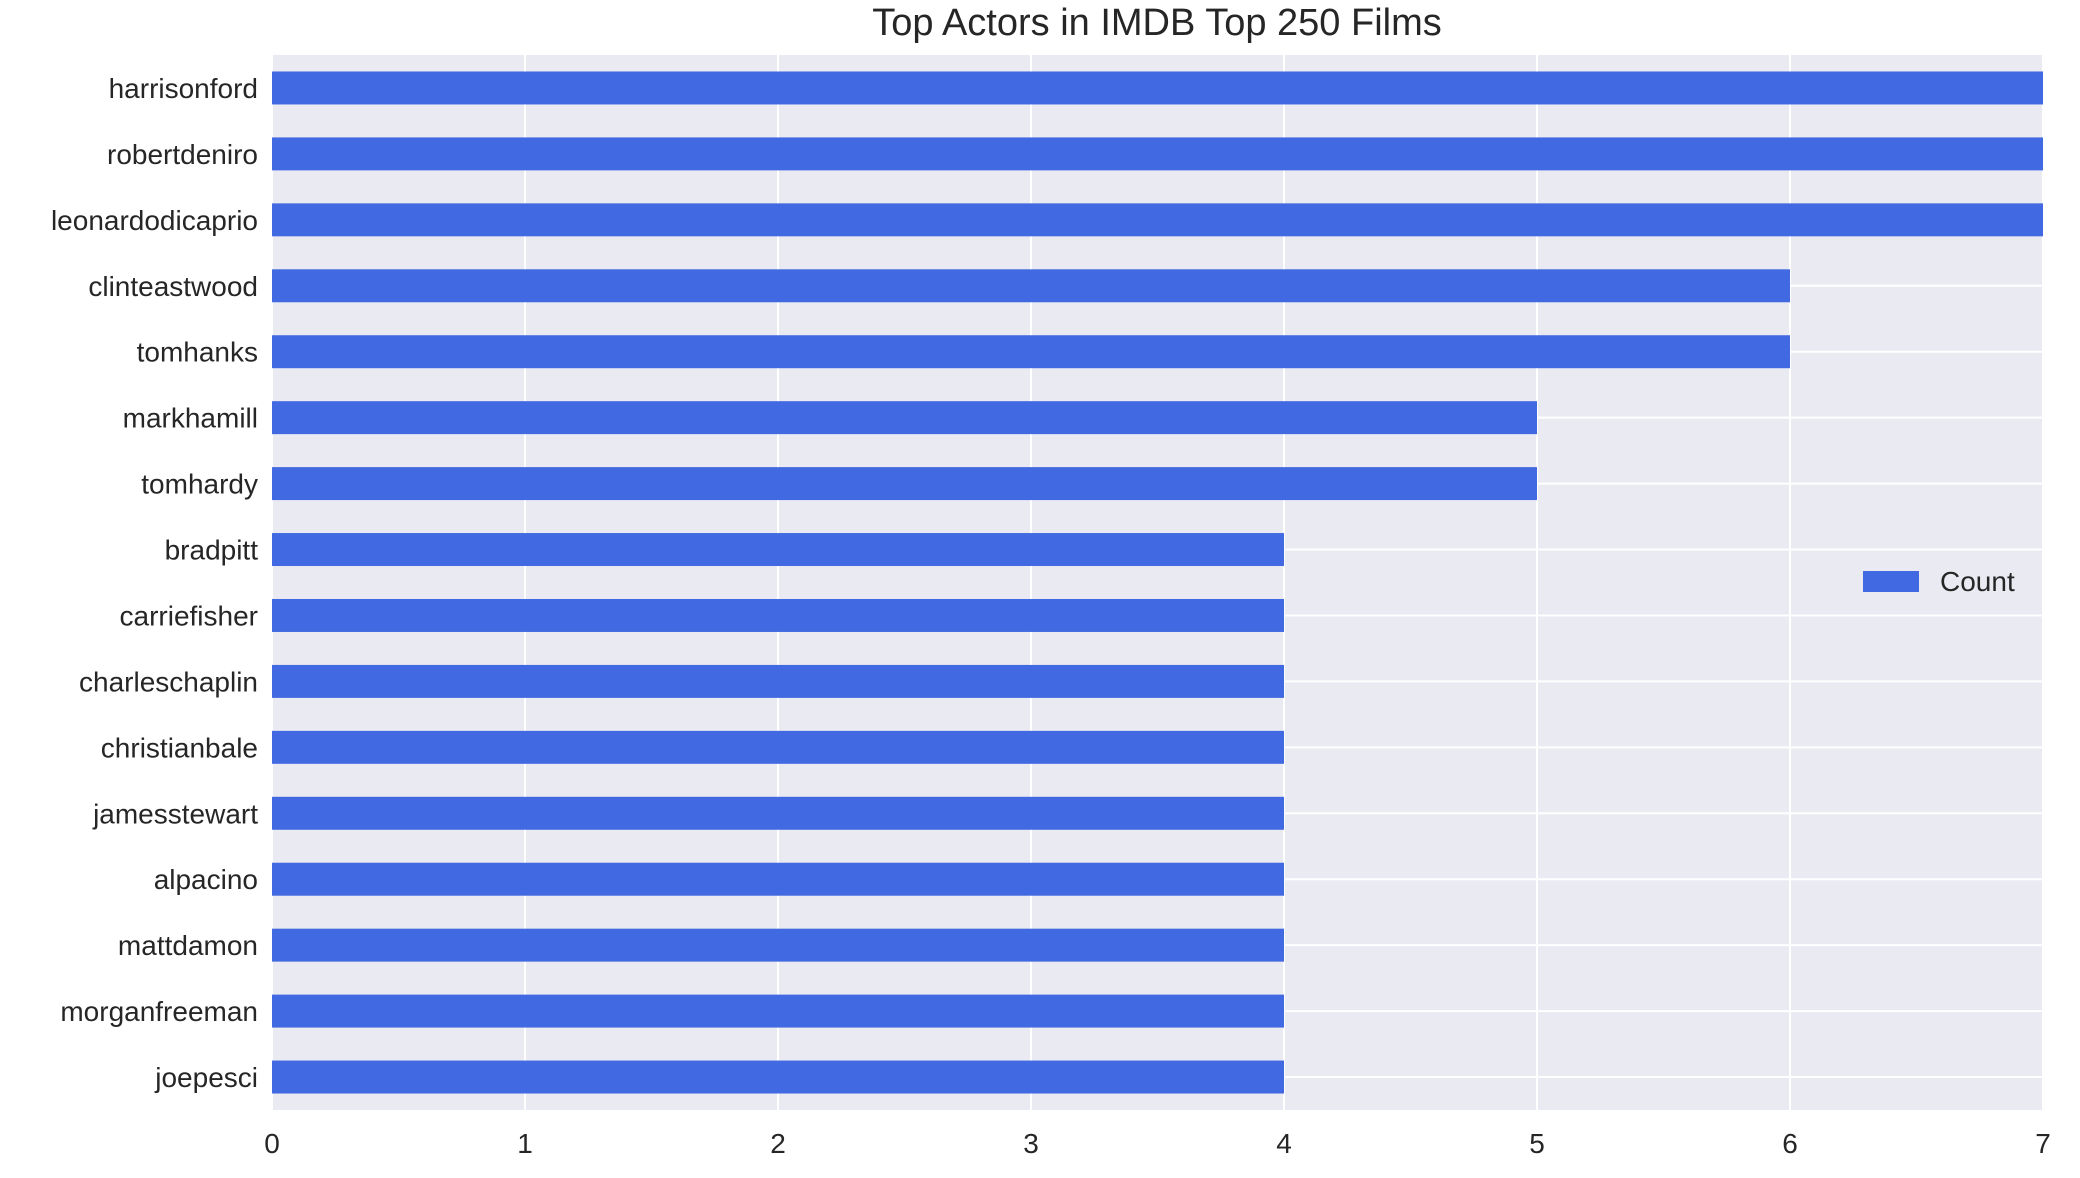 The image size is (2080, 1178). What do you see at coordinates (1790, 1143) in the screenshot?
I see `x-tick-label: 6` at bounding box center [1790, 1143].